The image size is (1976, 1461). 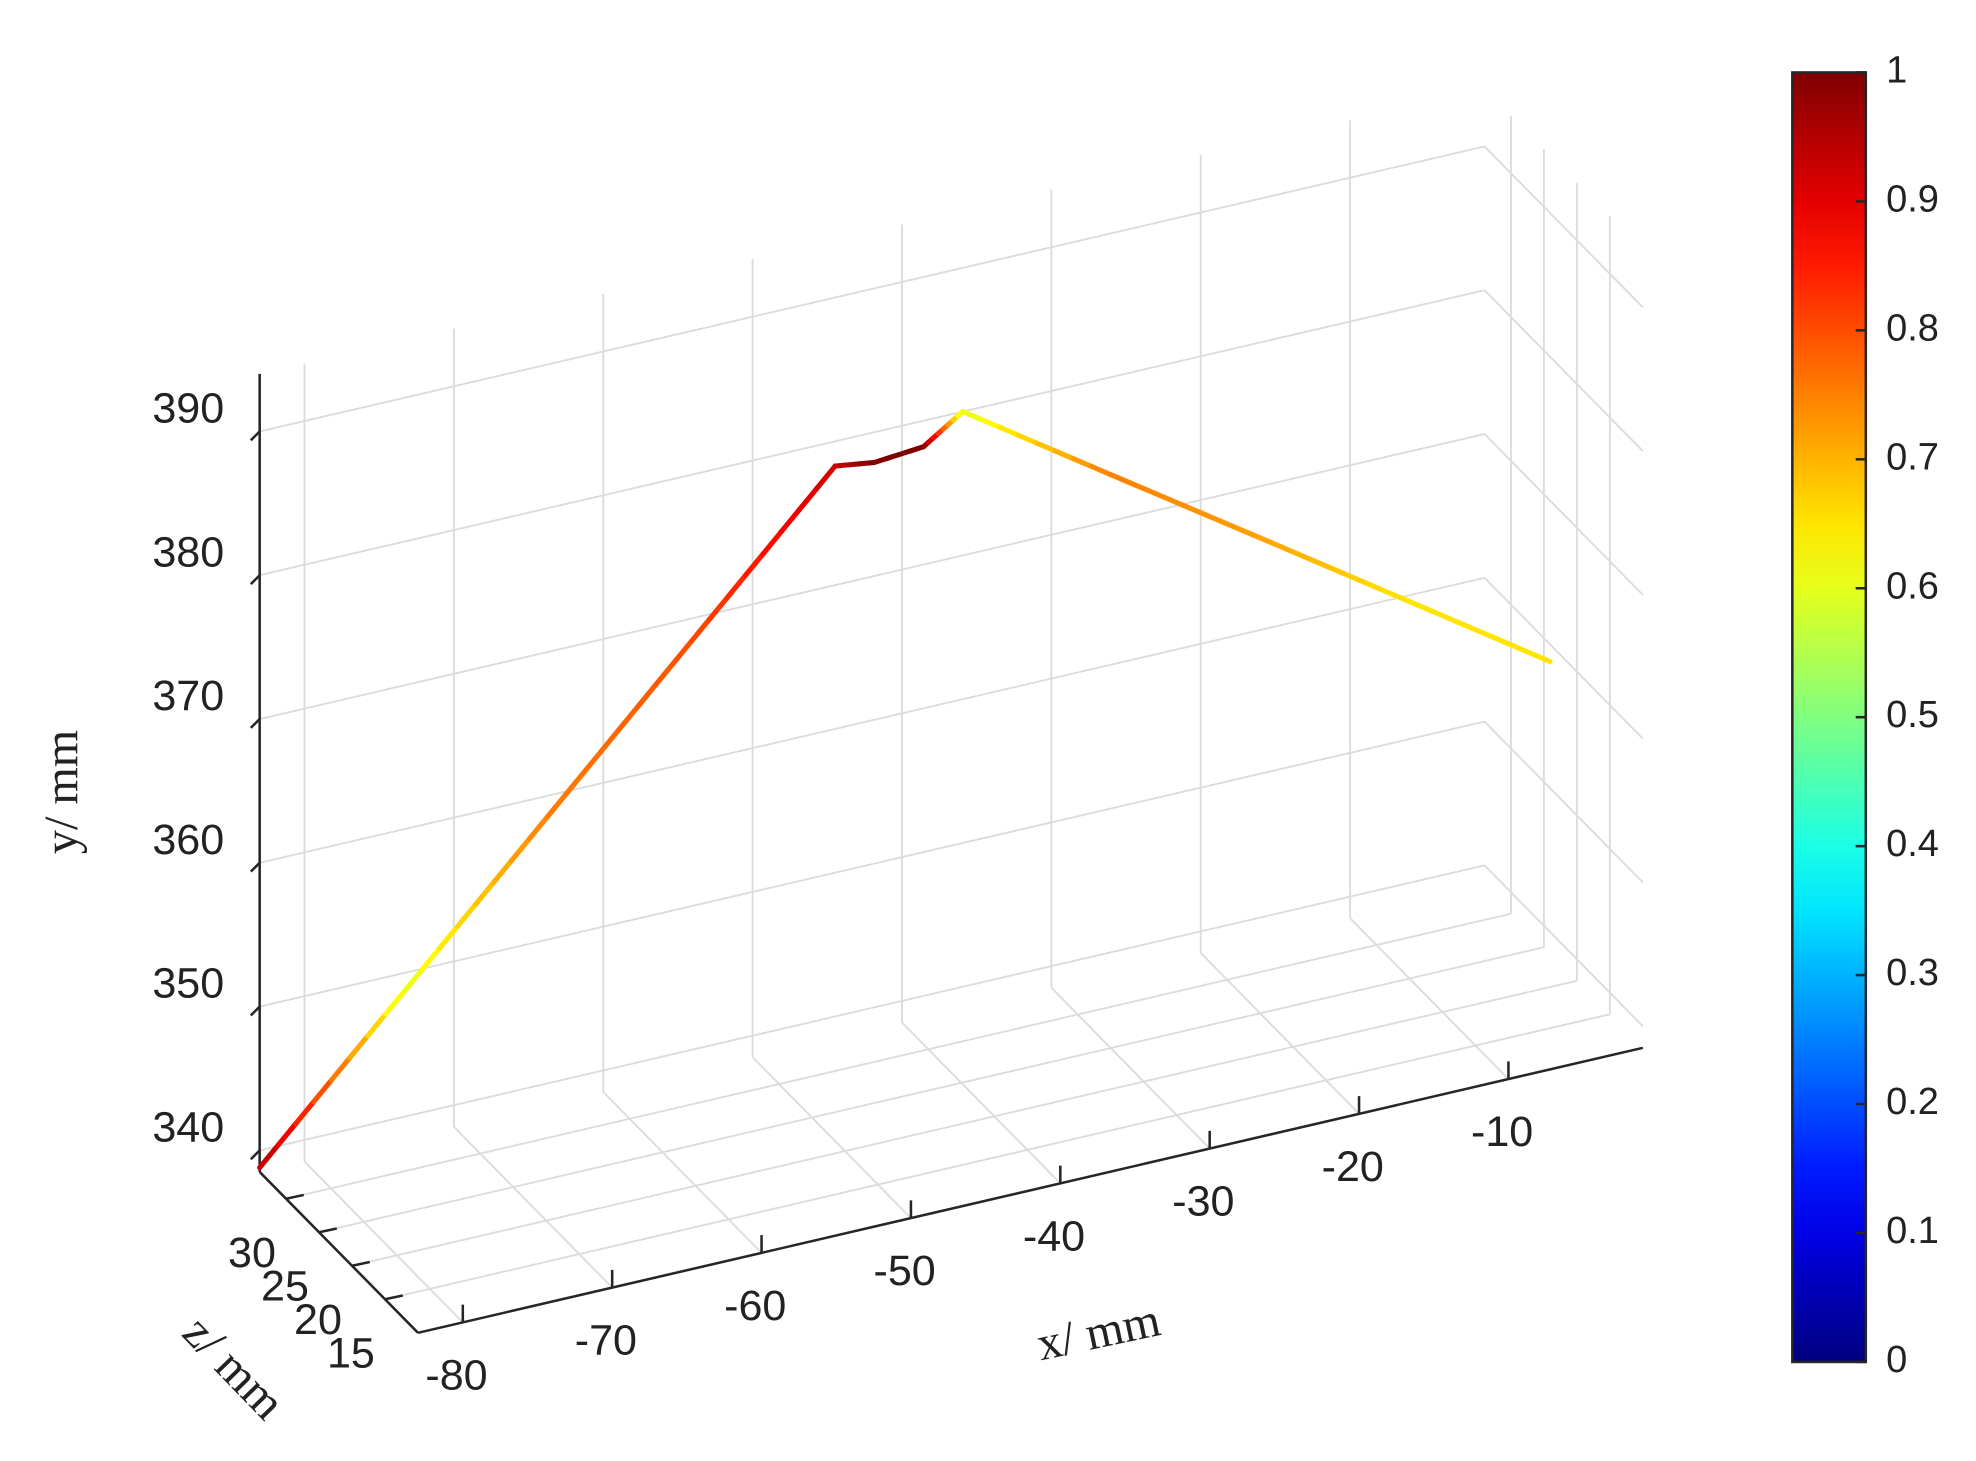 I want to click on colorbar-tick-label: 0.3, so click(x=1912, y=973).